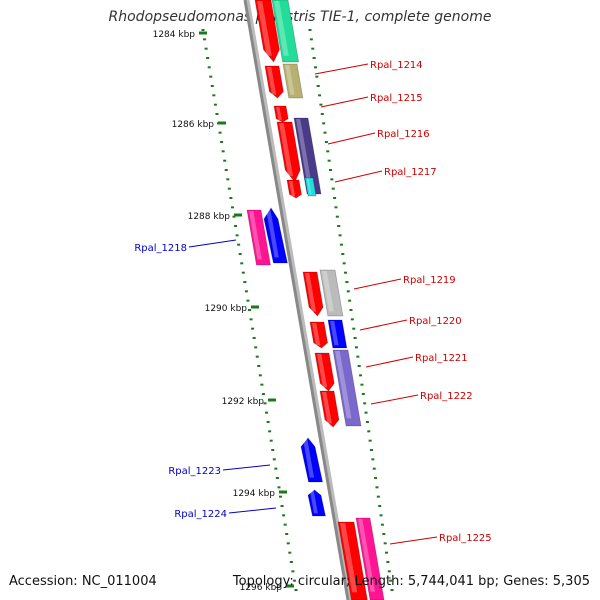  Describe the element at coordinates (328, 291) in the screenshot. I see `gene-rpal-1219-shine` at that location.